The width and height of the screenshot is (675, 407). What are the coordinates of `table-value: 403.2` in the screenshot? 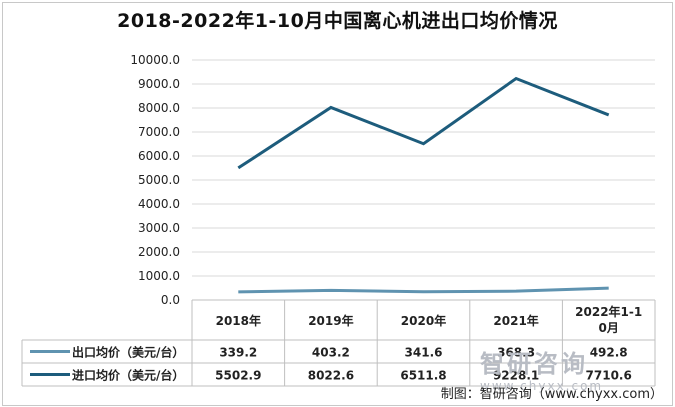 It's located at (331, 353).